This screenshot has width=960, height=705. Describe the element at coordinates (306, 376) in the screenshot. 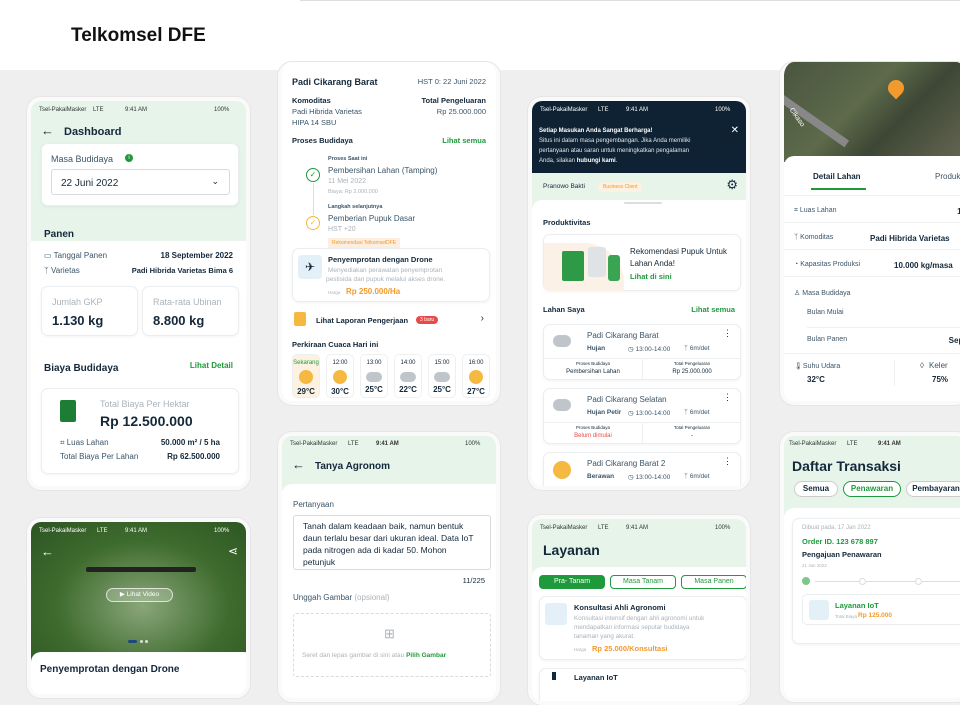

I see `weather-item: Sekarang 29°C` at that location.